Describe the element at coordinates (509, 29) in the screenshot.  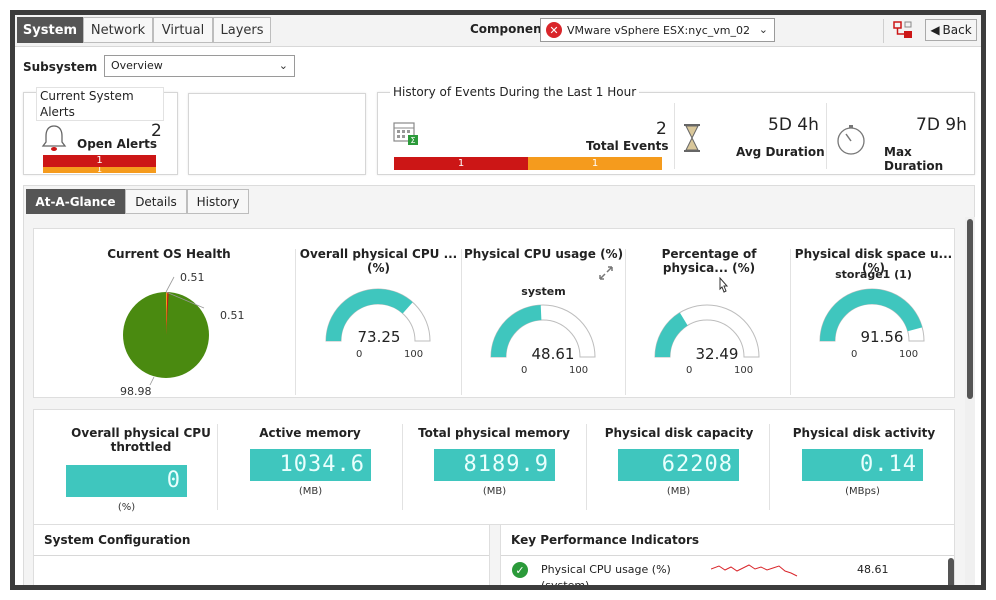
I see `component-label: Component` at that location.